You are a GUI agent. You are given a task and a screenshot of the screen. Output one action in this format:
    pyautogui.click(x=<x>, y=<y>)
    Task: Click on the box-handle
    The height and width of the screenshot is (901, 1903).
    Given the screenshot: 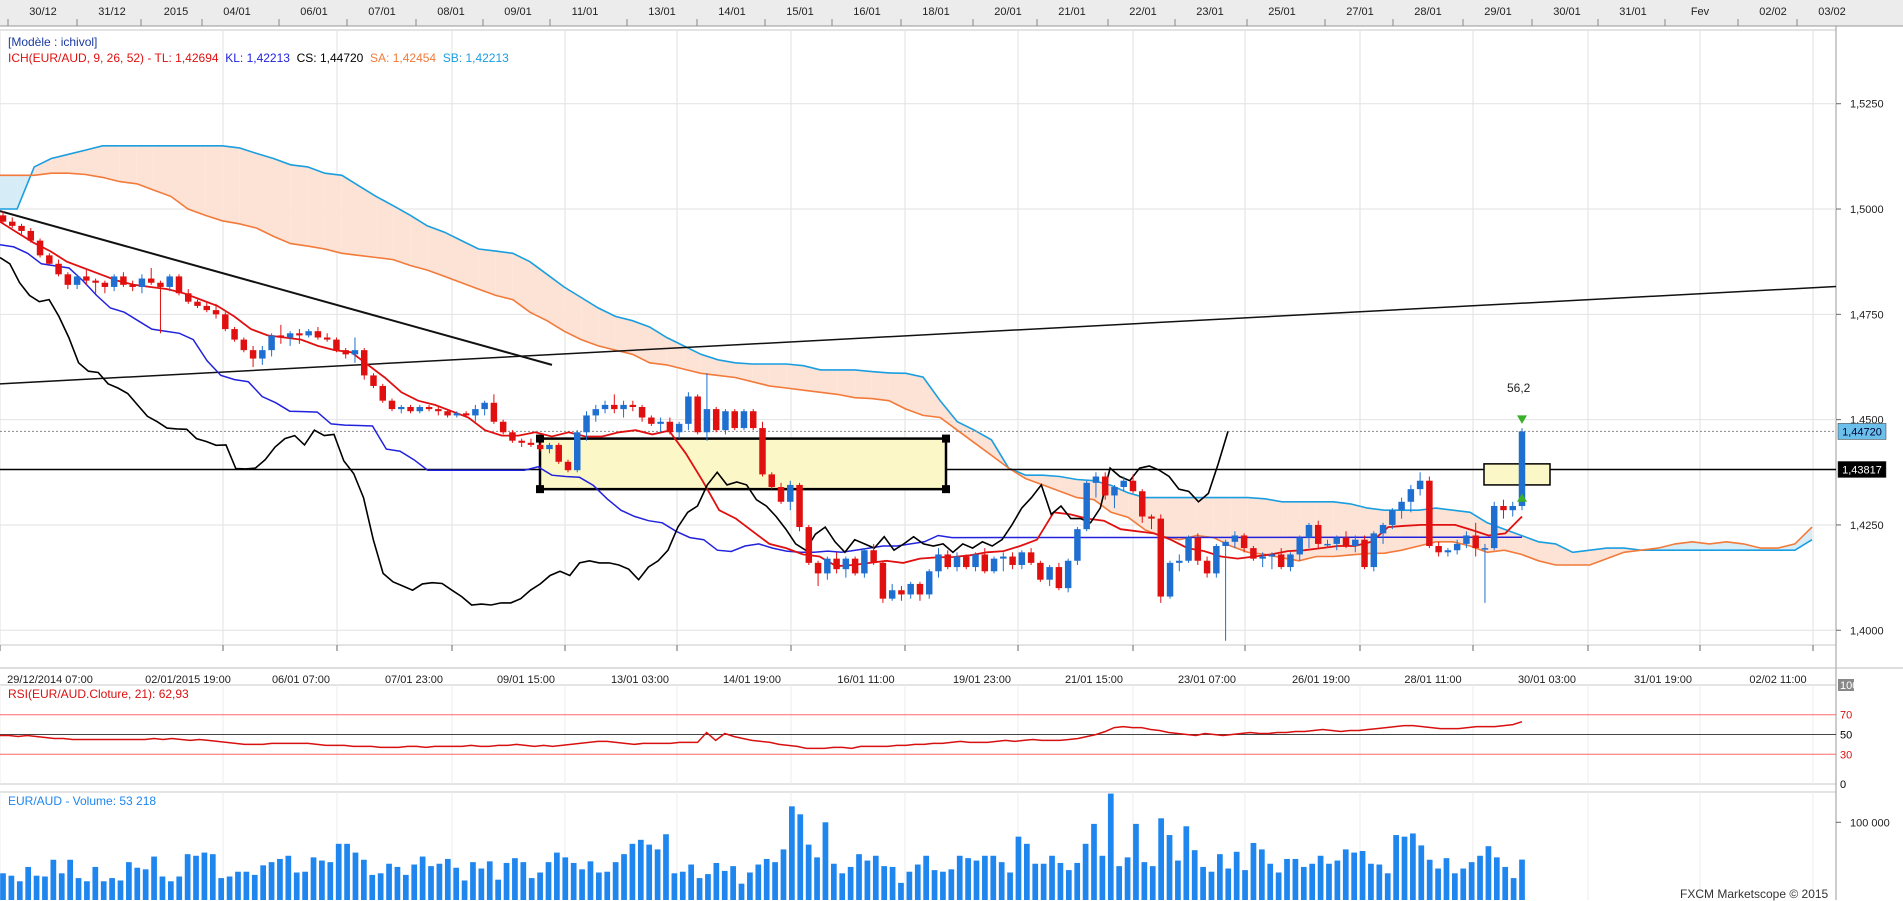 What is the action you would take?
    pyautogui.click(x=540, y=489)
    